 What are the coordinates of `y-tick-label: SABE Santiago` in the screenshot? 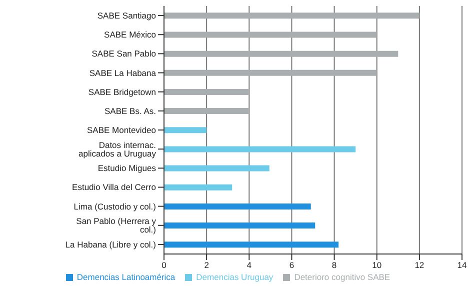 It's located at (126, 15).